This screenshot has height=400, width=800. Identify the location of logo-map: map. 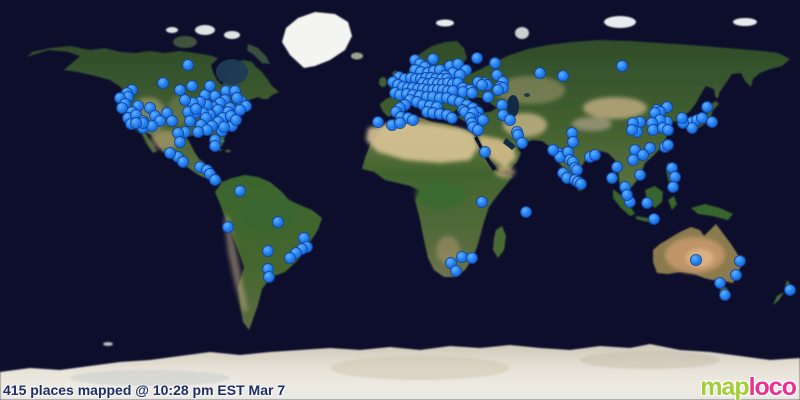
(724, 386).